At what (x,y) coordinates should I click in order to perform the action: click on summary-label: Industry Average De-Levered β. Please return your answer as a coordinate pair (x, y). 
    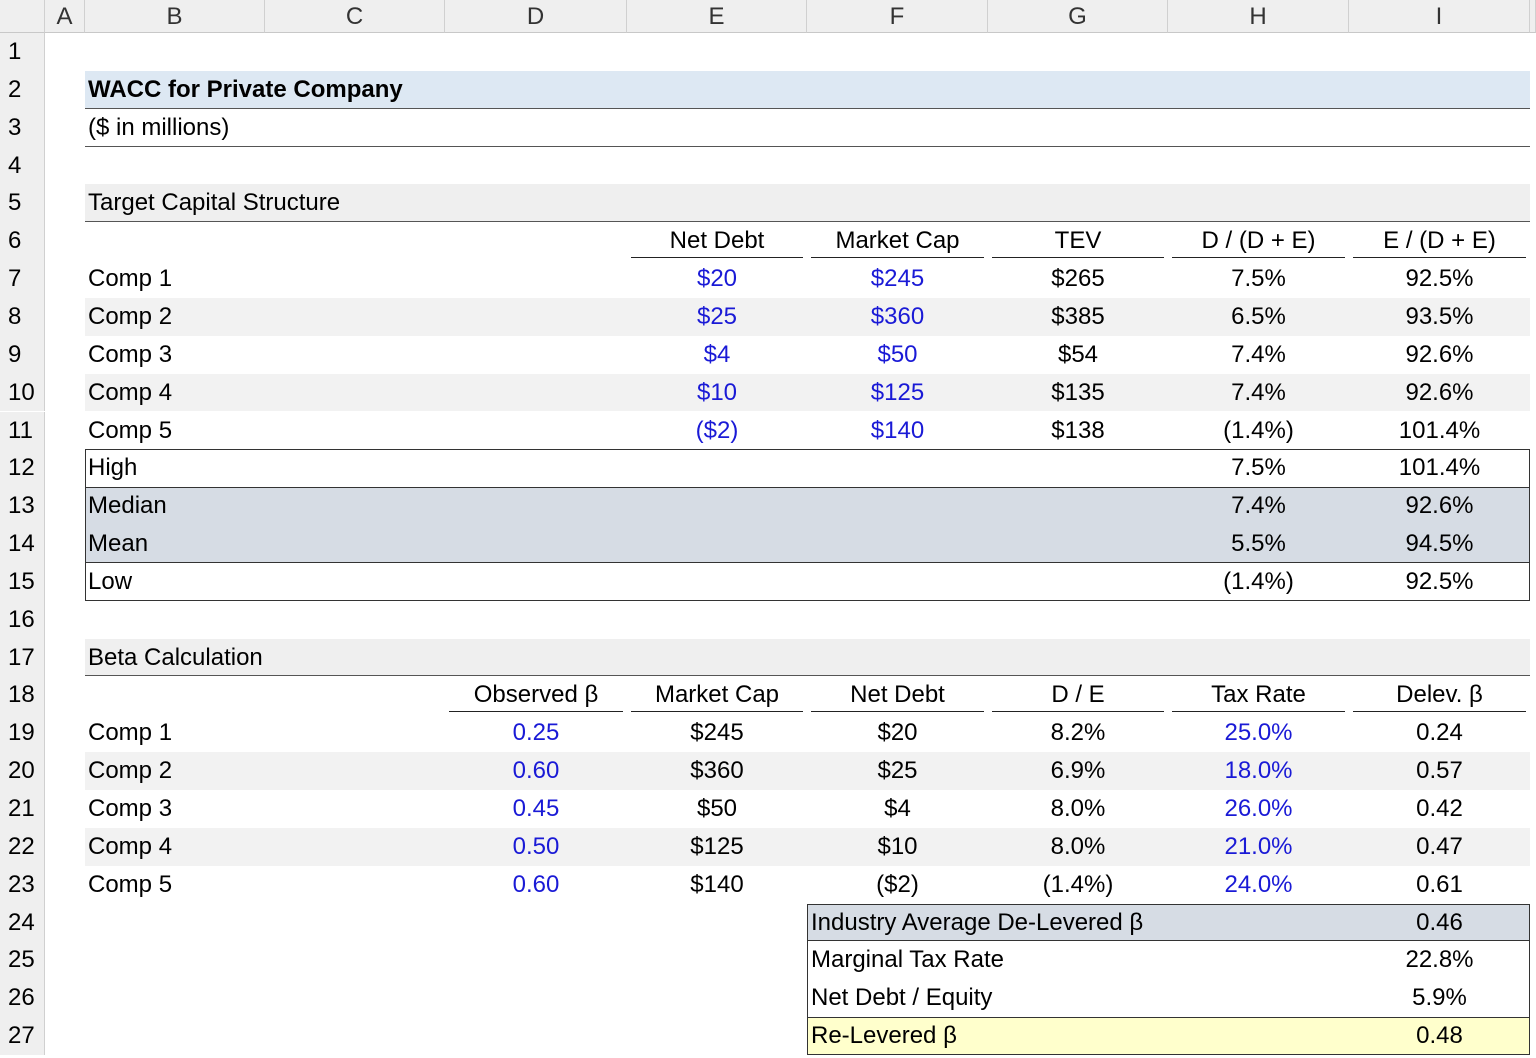
    Looking at the image, I should click on (977, 922).